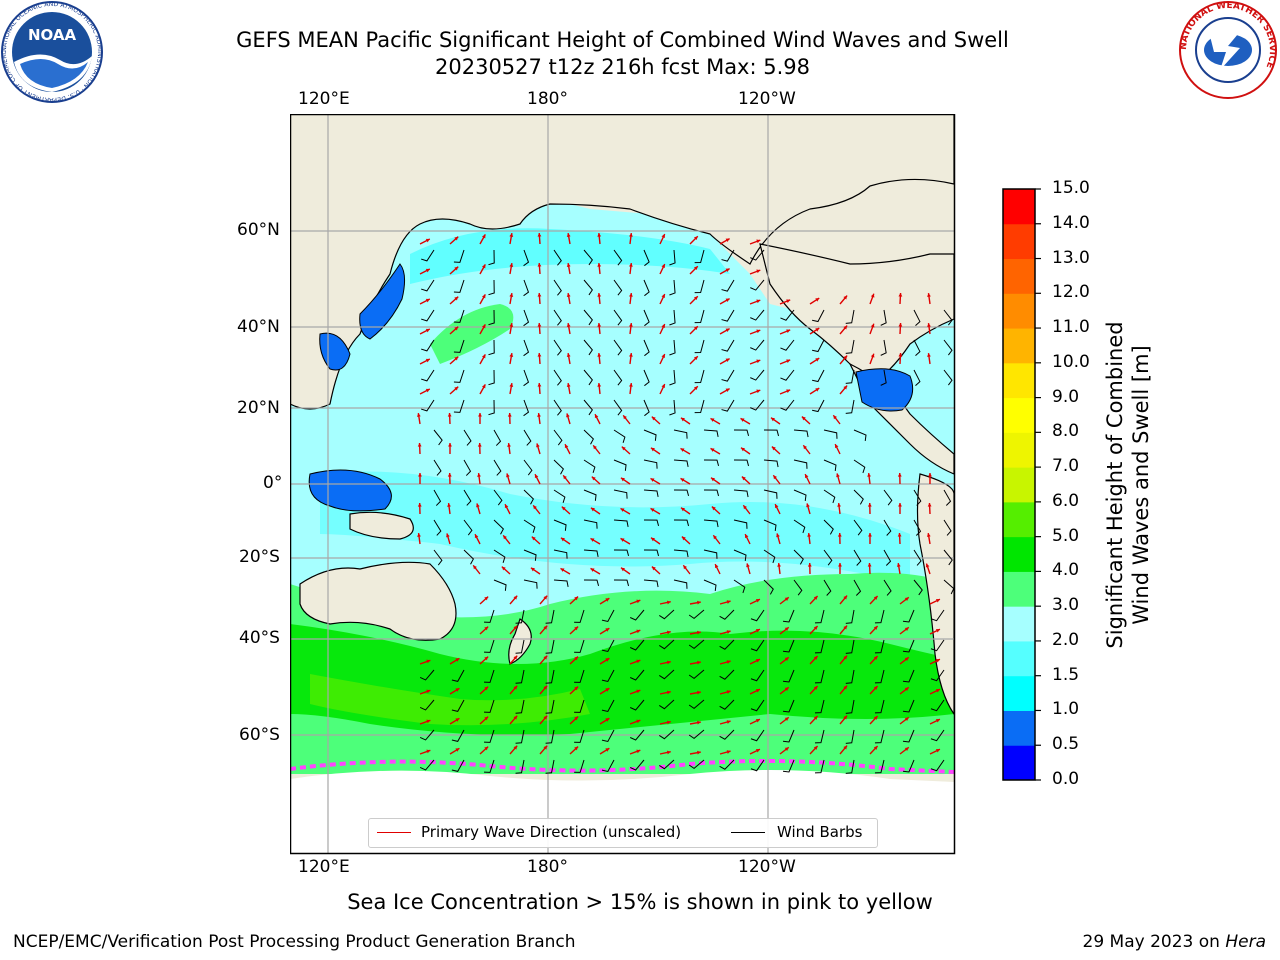 This screenshot has width=1280, height=960. I want to click on footer-date-text: 29 May 2023 on, so click(1154, 942).